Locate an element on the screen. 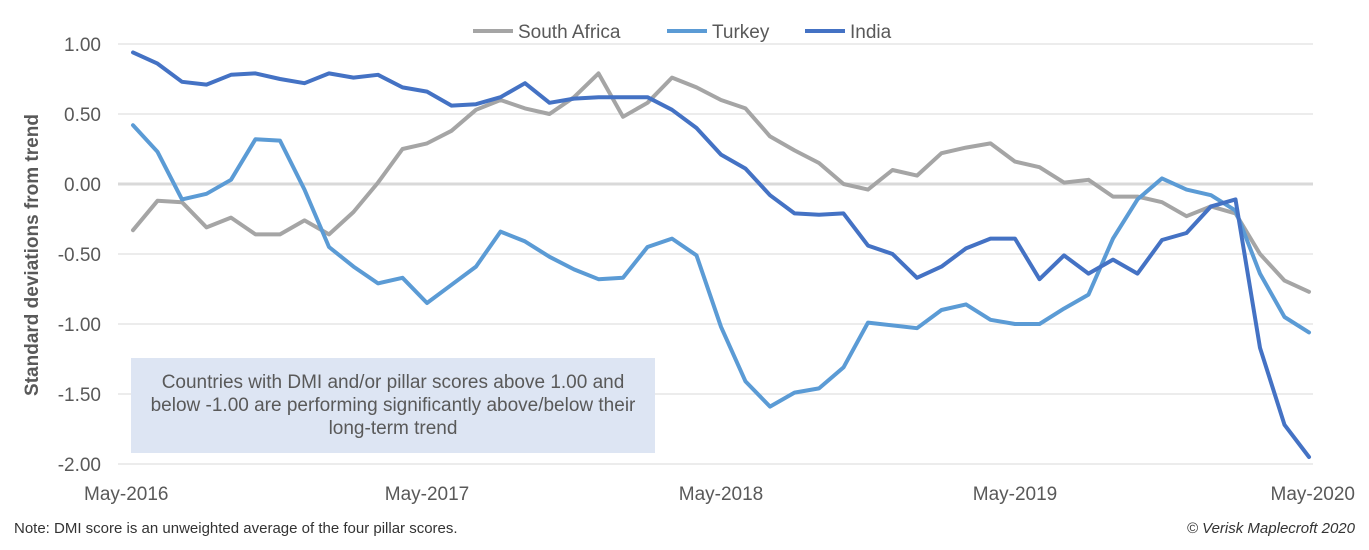 Image resolution: width=1369 pixels, height=550 pixels. y-tick-label: 1.00 is located at coordinates (82, 45).